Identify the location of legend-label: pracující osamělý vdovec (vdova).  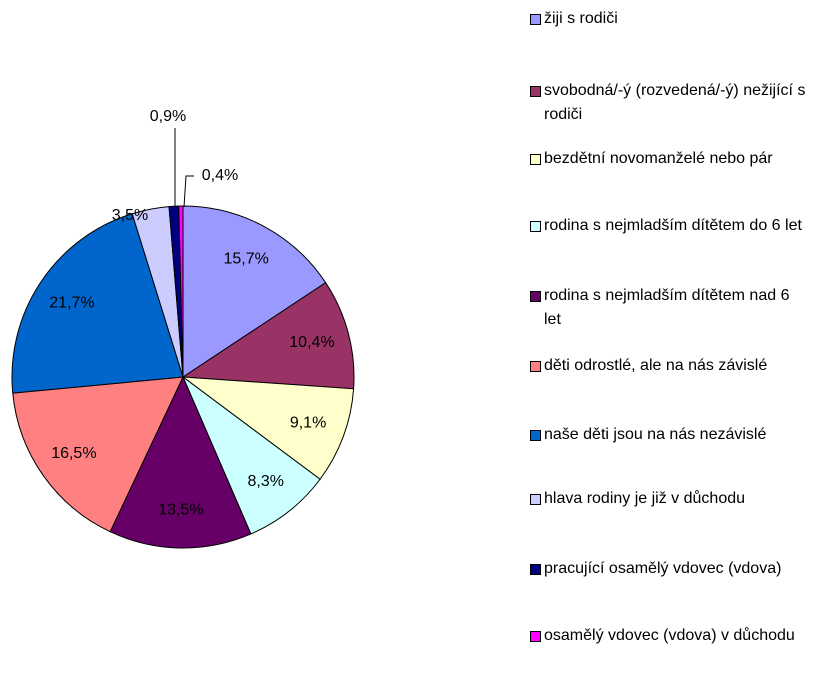
(663, 568).